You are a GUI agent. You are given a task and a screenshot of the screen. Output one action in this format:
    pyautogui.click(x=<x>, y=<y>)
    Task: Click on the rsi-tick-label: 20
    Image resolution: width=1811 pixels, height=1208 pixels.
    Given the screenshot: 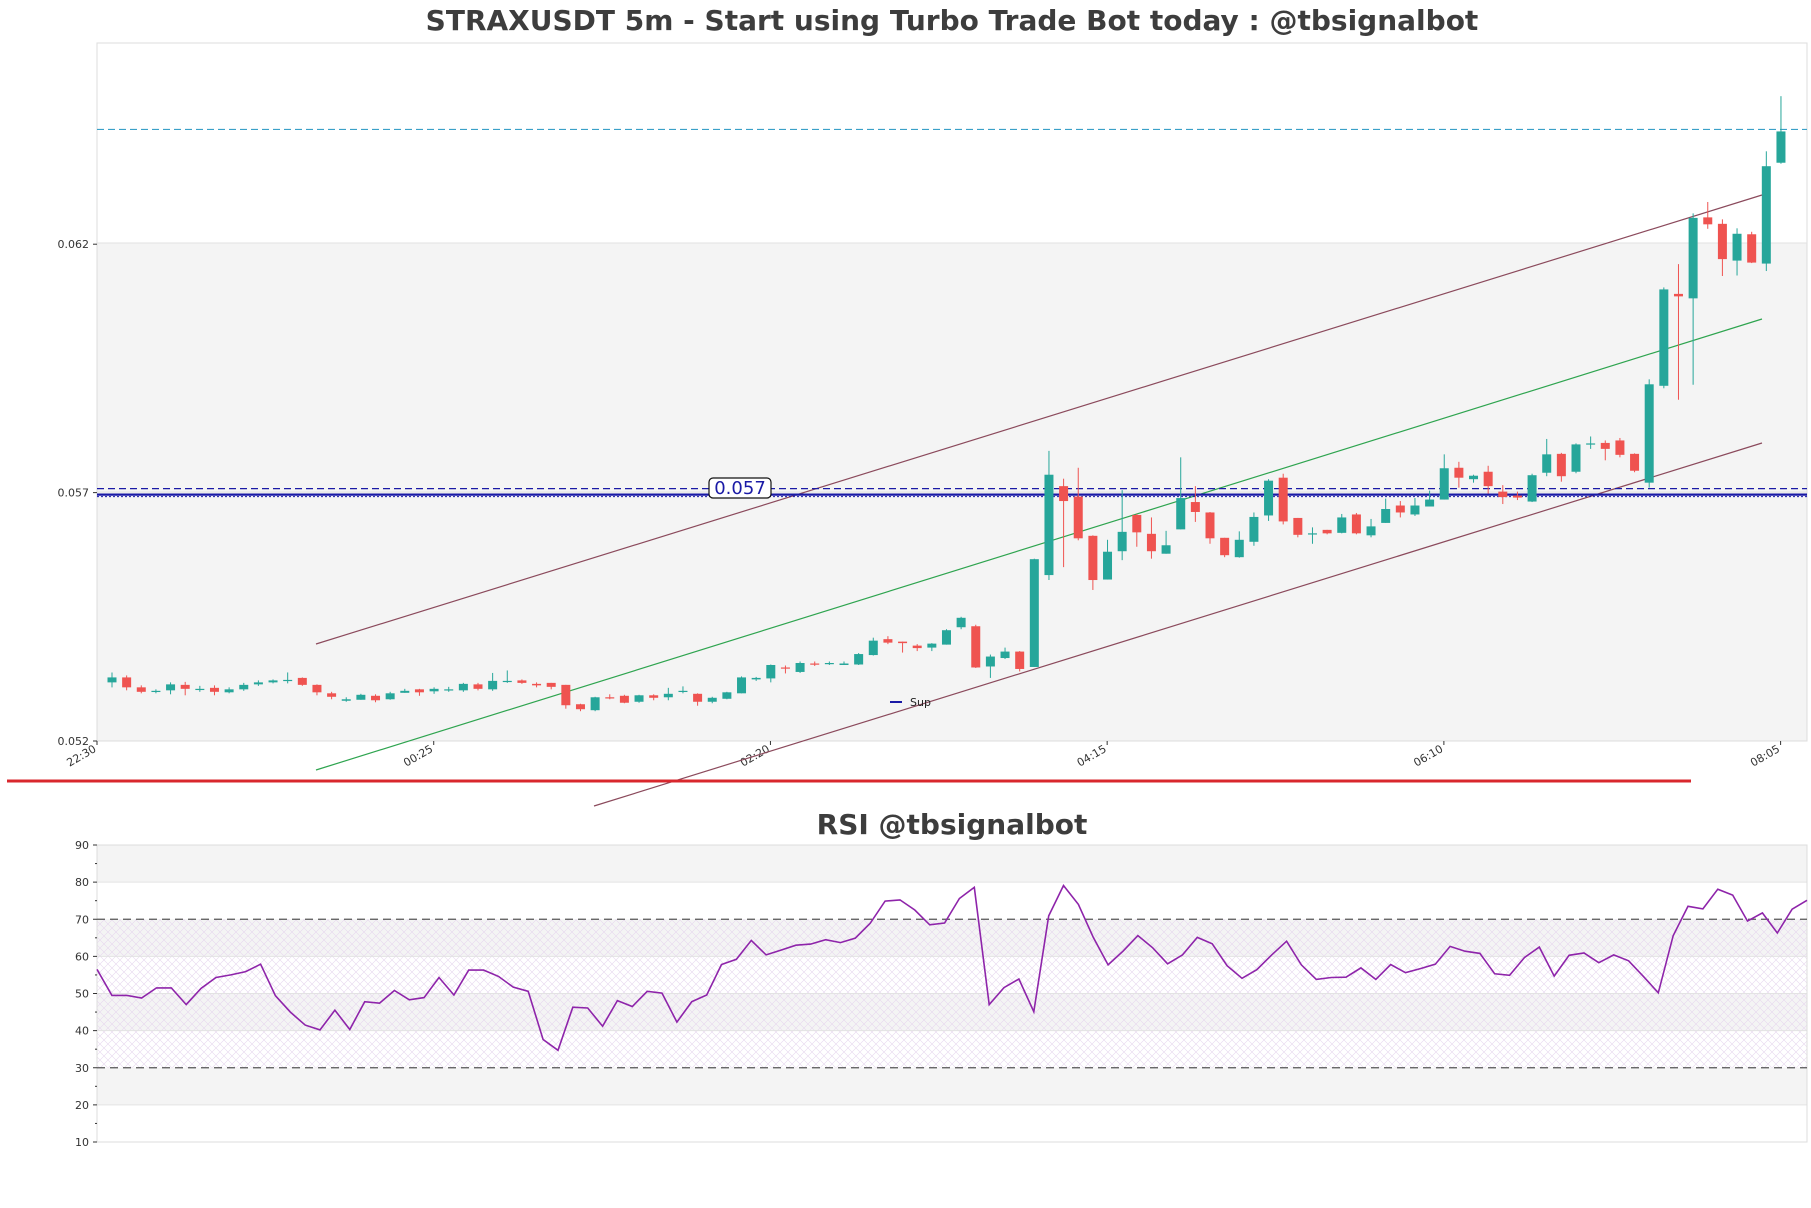 What is the action you would take?
    pyautogui.click(x=82, y=1105)
    